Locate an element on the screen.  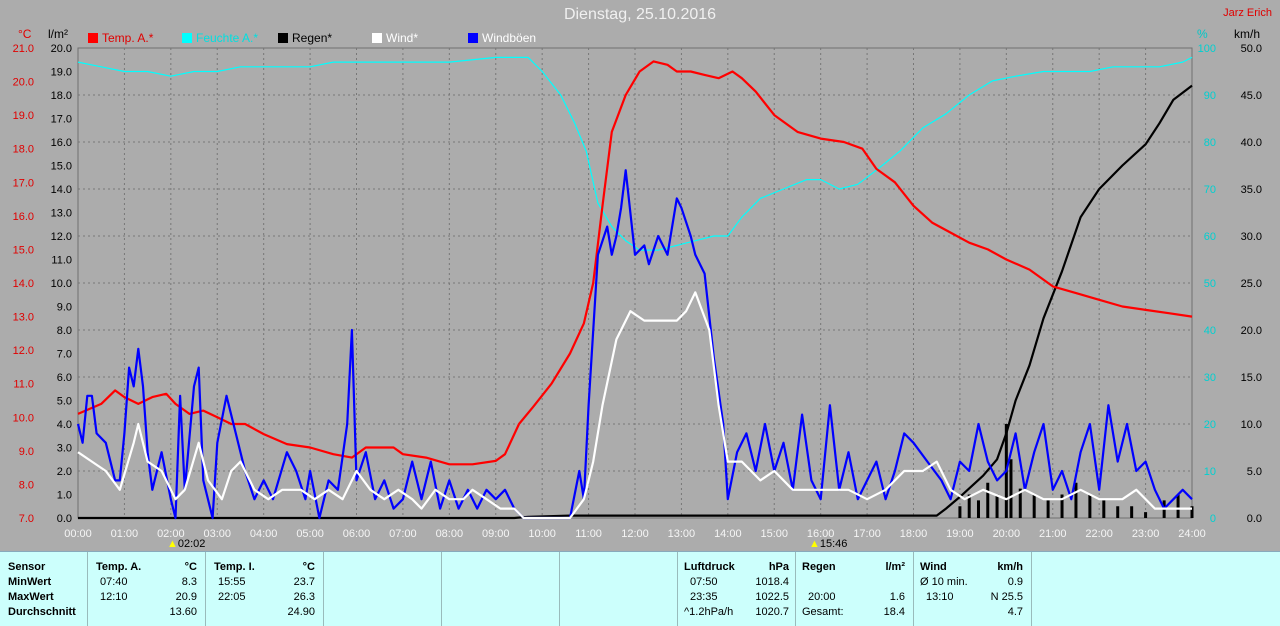
temp-a-min-time: 07:40 is located at coordinates (114, 582).